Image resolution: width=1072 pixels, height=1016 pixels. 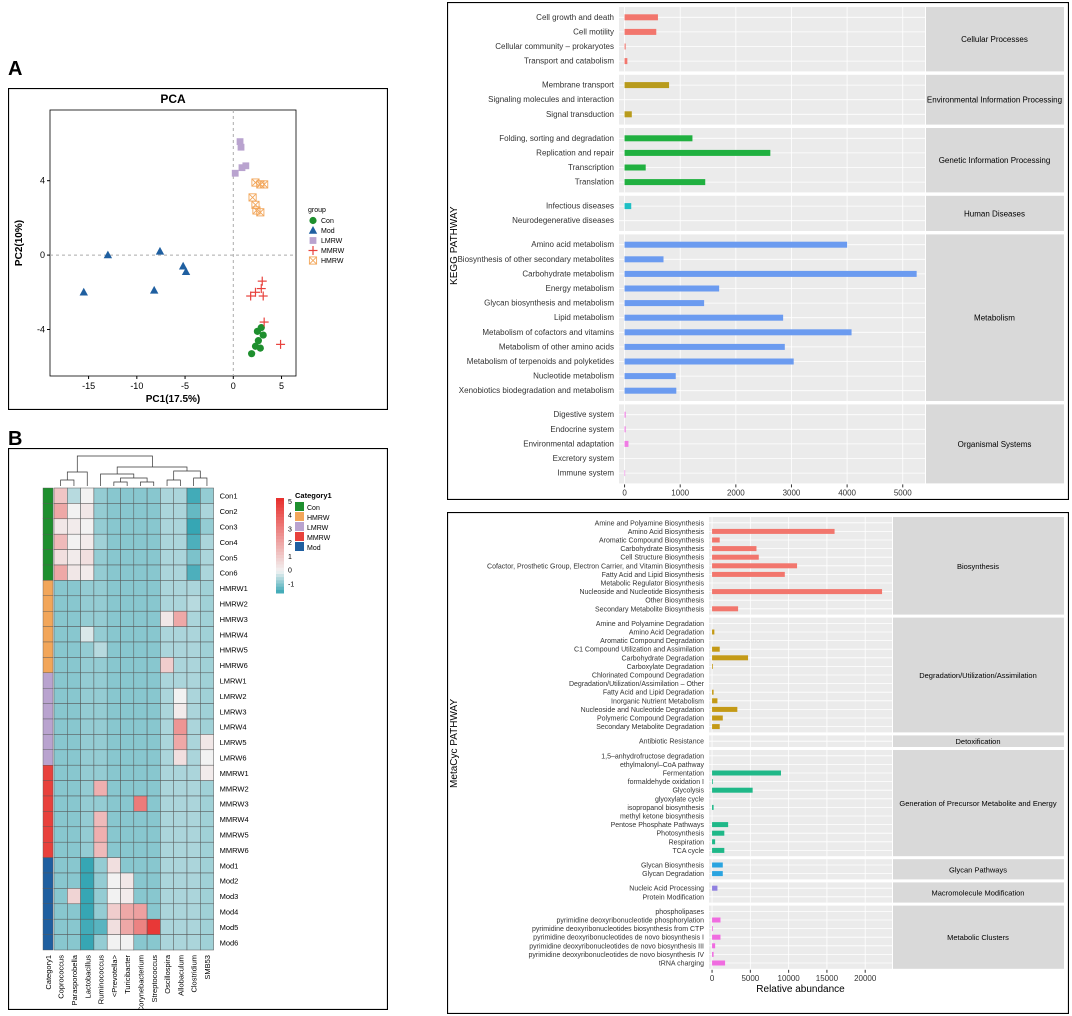 I want to click on heatmap-row-label: Mod4, so click(x=229, y=912).